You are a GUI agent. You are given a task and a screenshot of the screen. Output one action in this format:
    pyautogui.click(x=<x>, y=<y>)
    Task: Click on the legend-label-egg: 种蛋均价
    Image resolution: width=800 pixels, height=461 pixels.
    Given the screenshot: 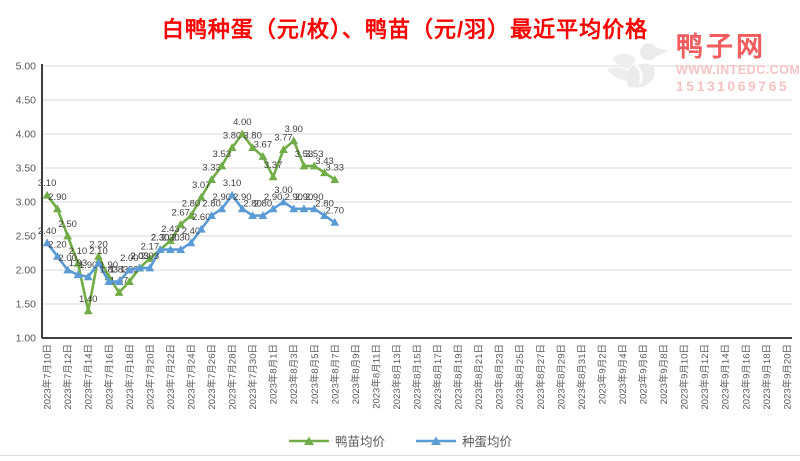 What is the action you would take?
    pyautogui.click(x=487, y=442)
    